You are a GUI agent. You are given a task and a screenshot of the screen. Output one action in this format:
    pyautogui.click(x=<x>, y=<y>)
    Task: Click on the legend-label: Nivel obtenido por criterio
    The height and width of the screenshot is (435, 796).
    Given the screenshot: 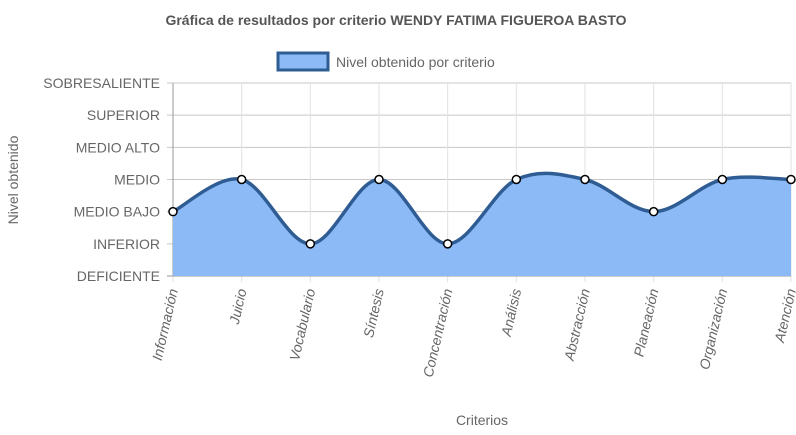 What is the action you would take?
    pyautogui.click(x=415, y=62)
    